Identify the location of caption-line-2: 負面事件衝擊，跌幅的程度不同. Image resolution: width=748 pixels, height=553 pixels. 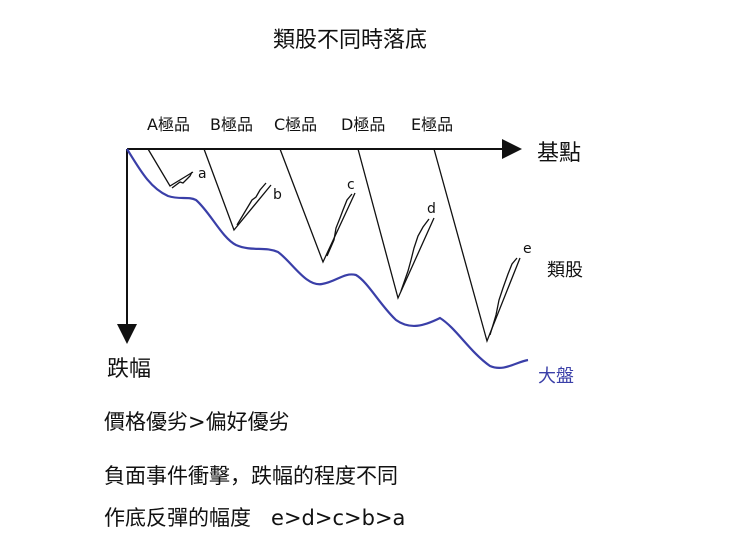
(251, 476).